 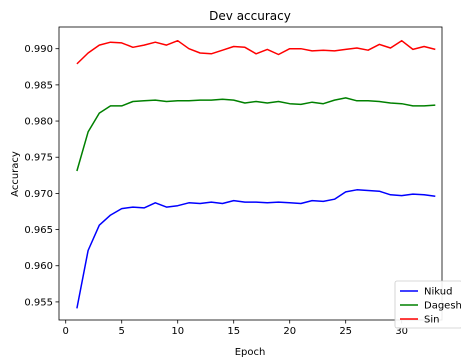 I want to click on x-tick-label: 20, so click(x=289, y=331).